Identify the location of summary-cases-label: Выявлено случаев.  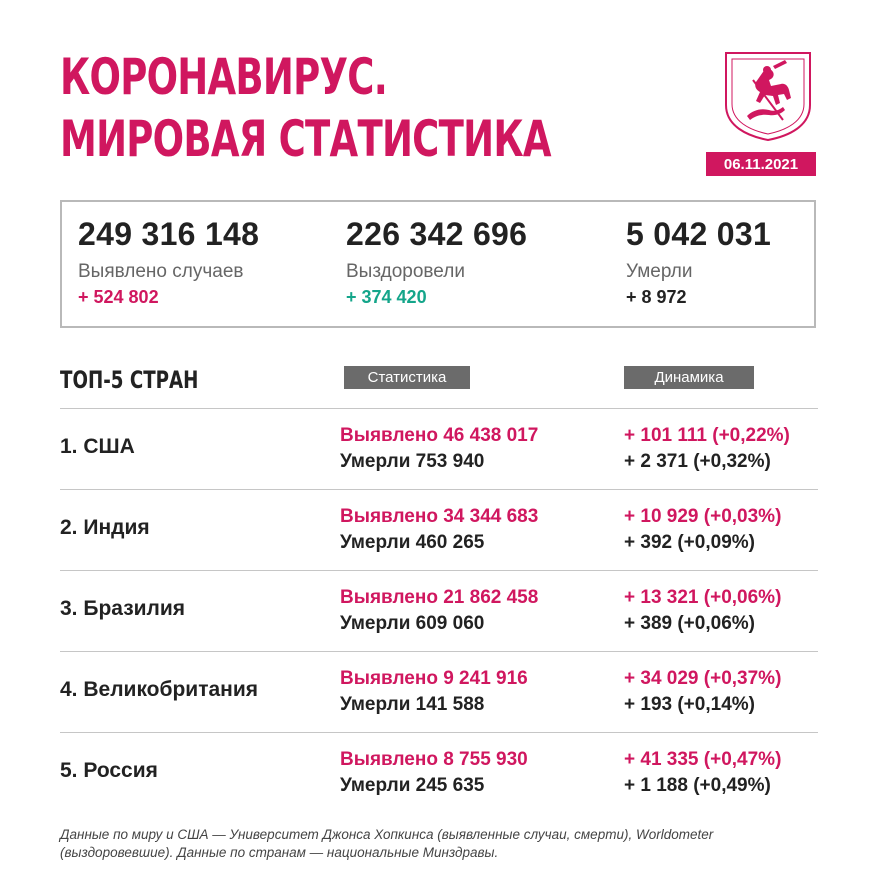
(161, 271).